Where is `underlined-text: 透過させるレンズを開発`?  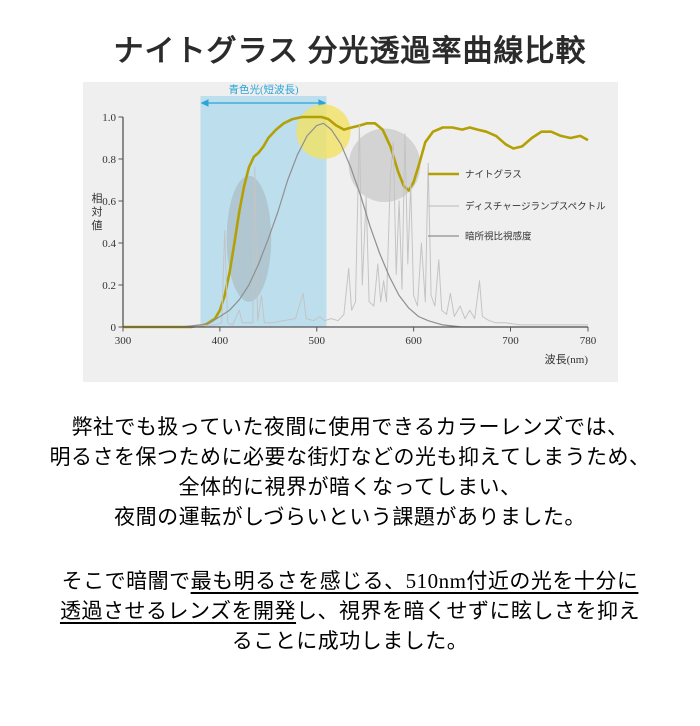
underlined-text: 透過させるレンズを開発 is located at coordinates (178, 611).